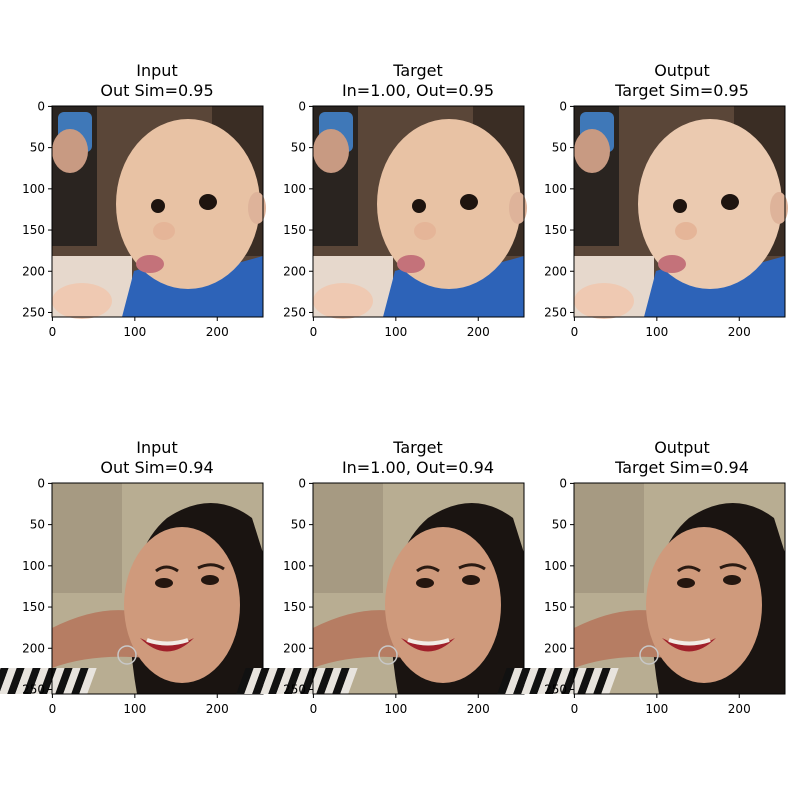 The image size is (800, 800). I want to click on mouth, so click(672, 264).